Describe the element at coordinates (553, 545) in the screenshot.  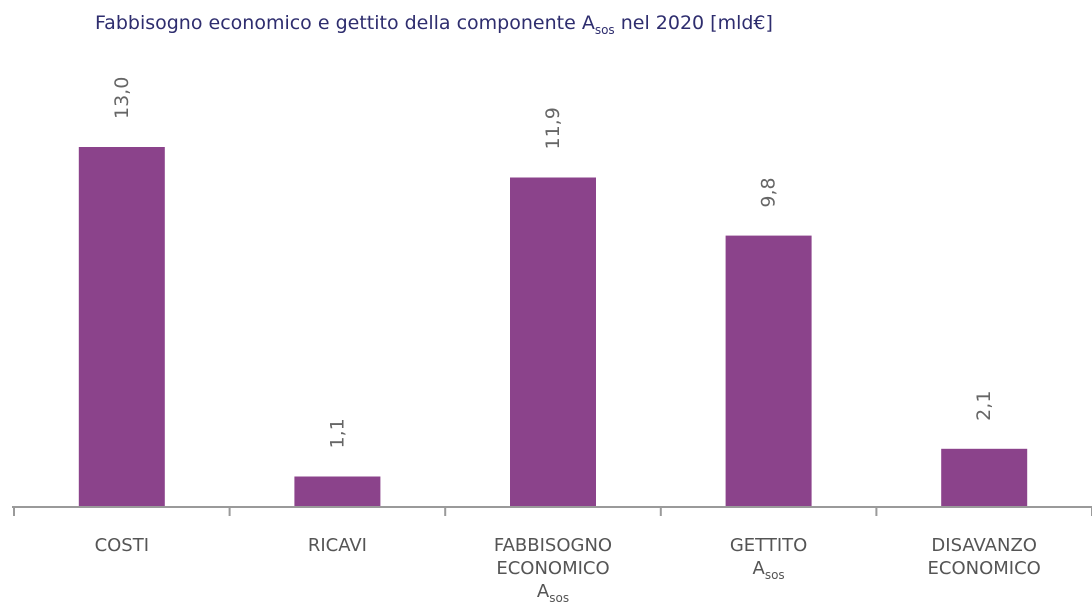
I see `category-label-2-0: FABBISOGNO` at that location.